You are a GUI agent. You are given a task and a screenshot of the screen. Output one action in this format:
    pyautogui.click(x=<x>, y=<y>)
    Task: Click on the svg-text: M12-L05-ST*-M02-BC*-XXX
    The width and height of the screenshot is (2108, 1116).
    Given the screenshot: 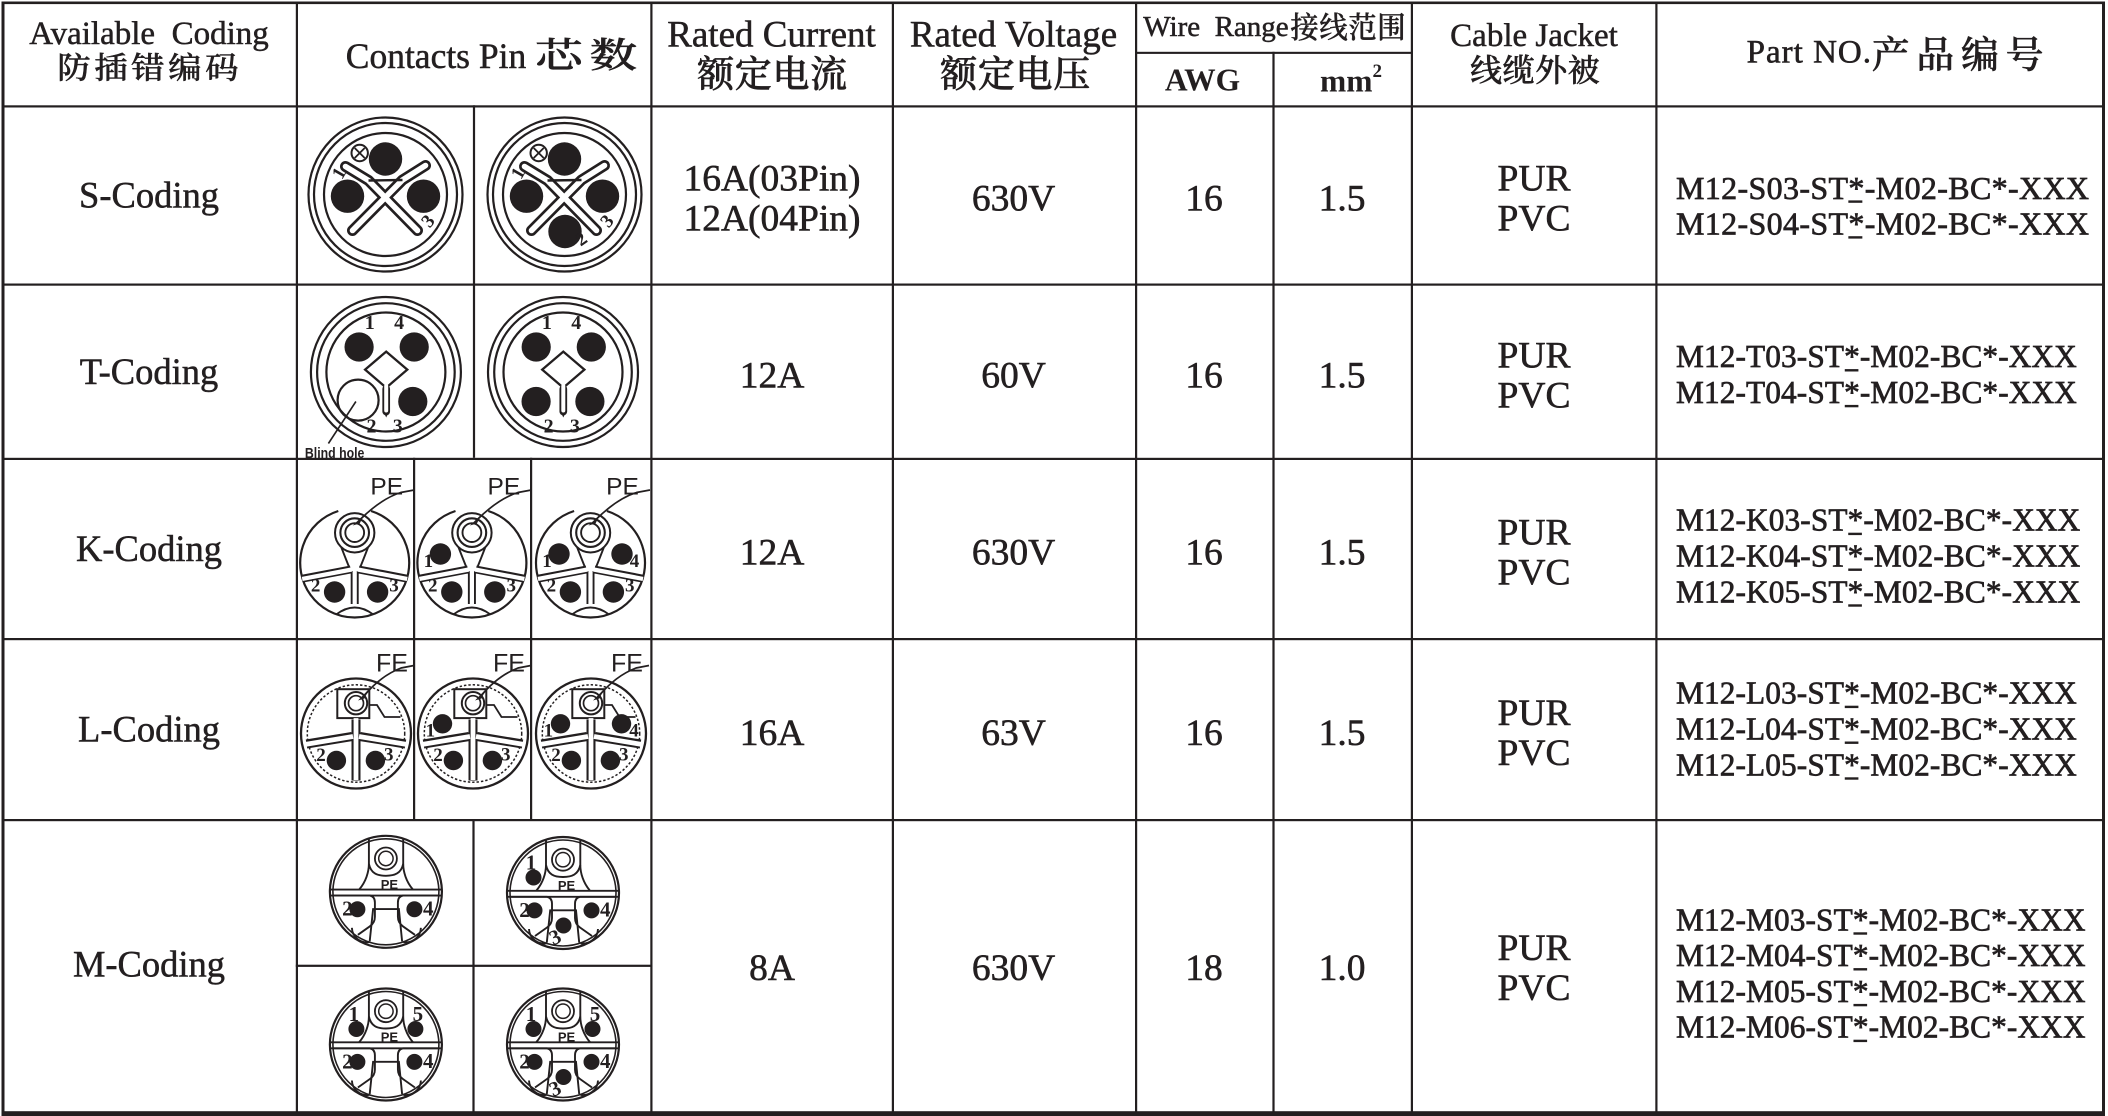 What is the action you would take?
    pyautogui.click(x=1876, y=764)
    